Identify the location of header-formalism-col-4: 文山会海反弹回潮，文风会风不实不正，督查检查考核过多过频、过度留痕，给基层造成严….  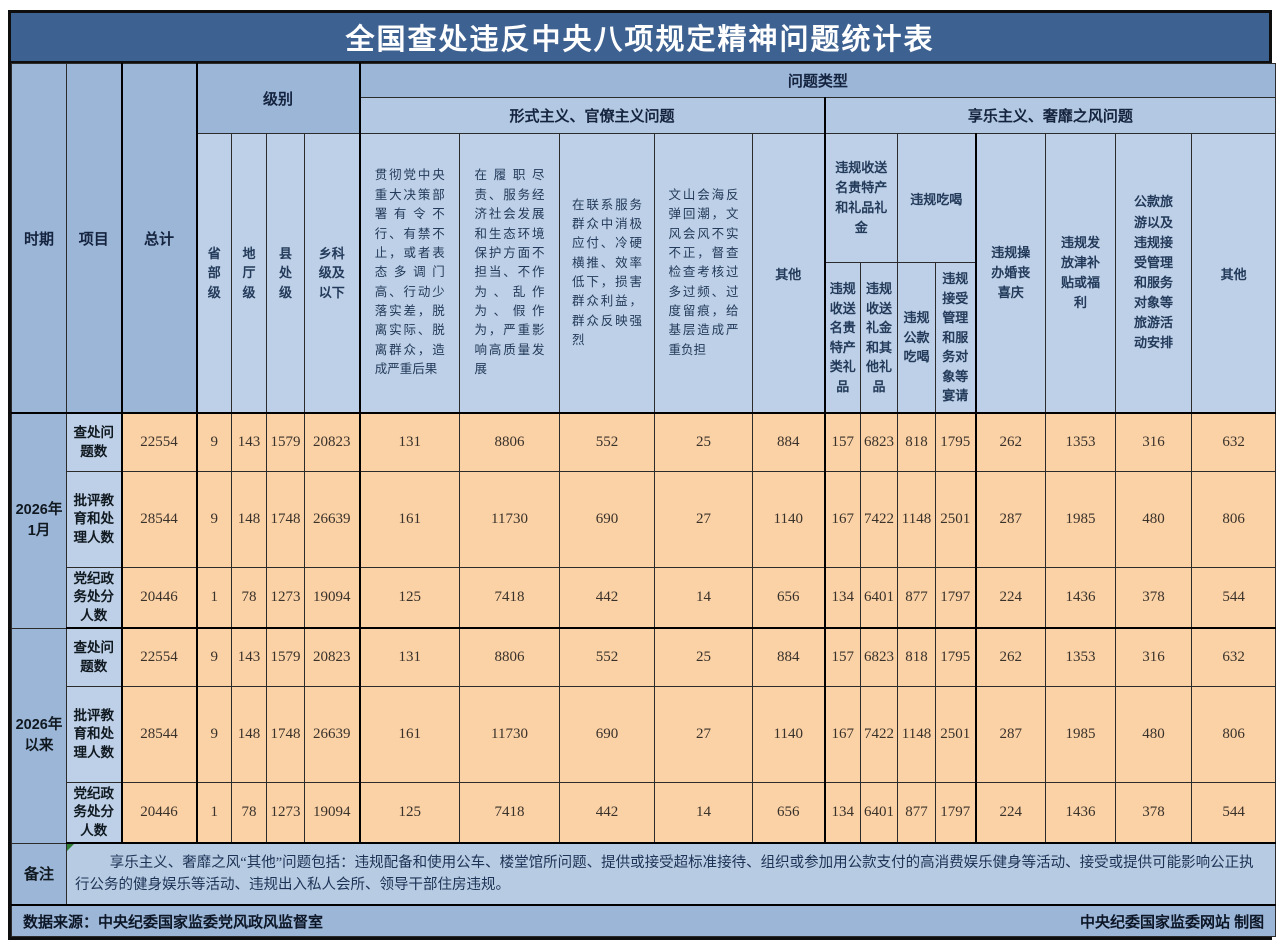
(704, 273).